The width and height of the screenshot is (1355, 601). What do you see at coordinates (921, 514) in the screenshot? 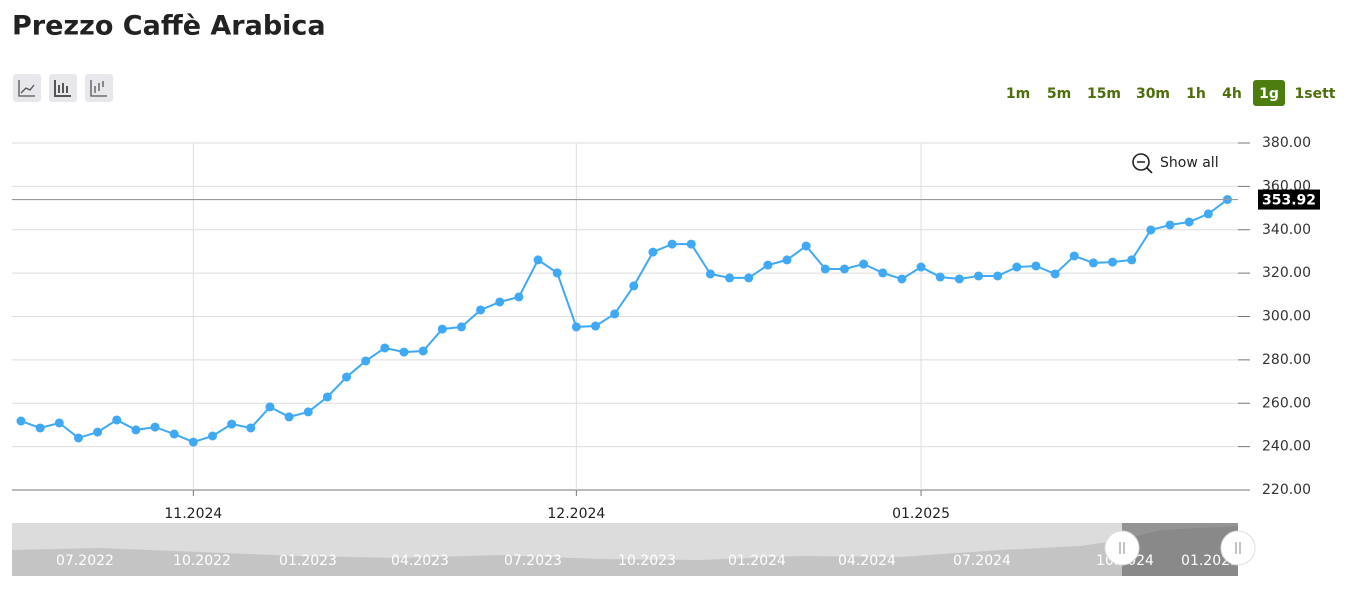
I see `x-tick-label: 01.2025` at bounding box center [921, 514].